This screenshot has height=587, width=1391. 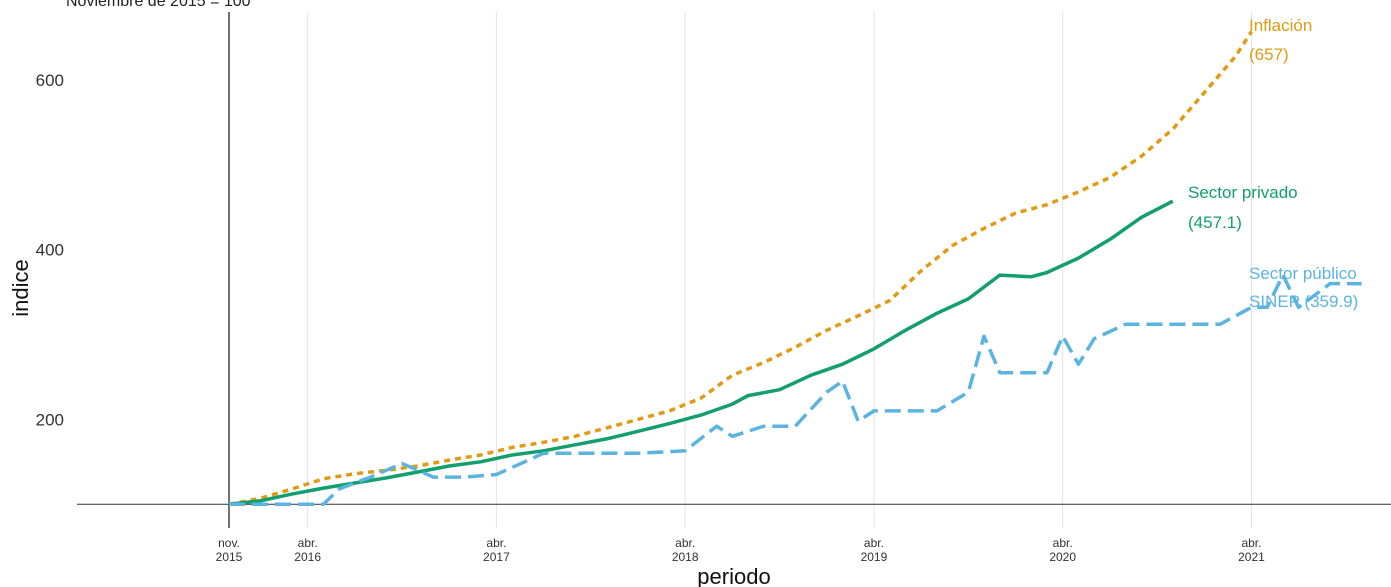 What do you see at coordinates (1269, 54) in the screenshot?
I see `series-label-inflacion-value: (657)` at bounding box center [1269, 54].